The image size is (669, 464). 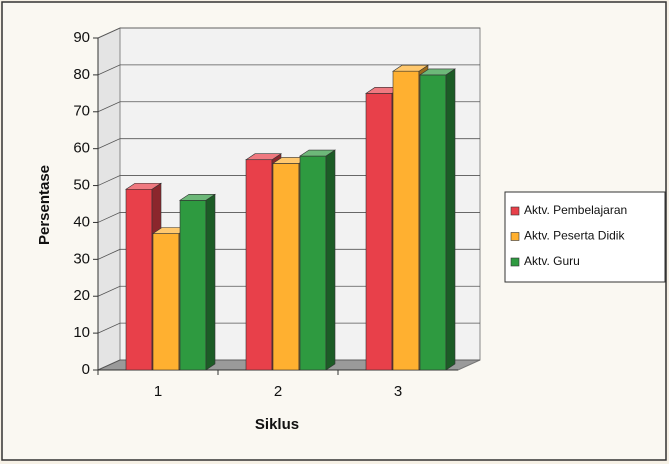 What do you see at coordinates (158, 391) in the screenshot?
I see `x-tick-label: 1` at bounding box center [158, 391].